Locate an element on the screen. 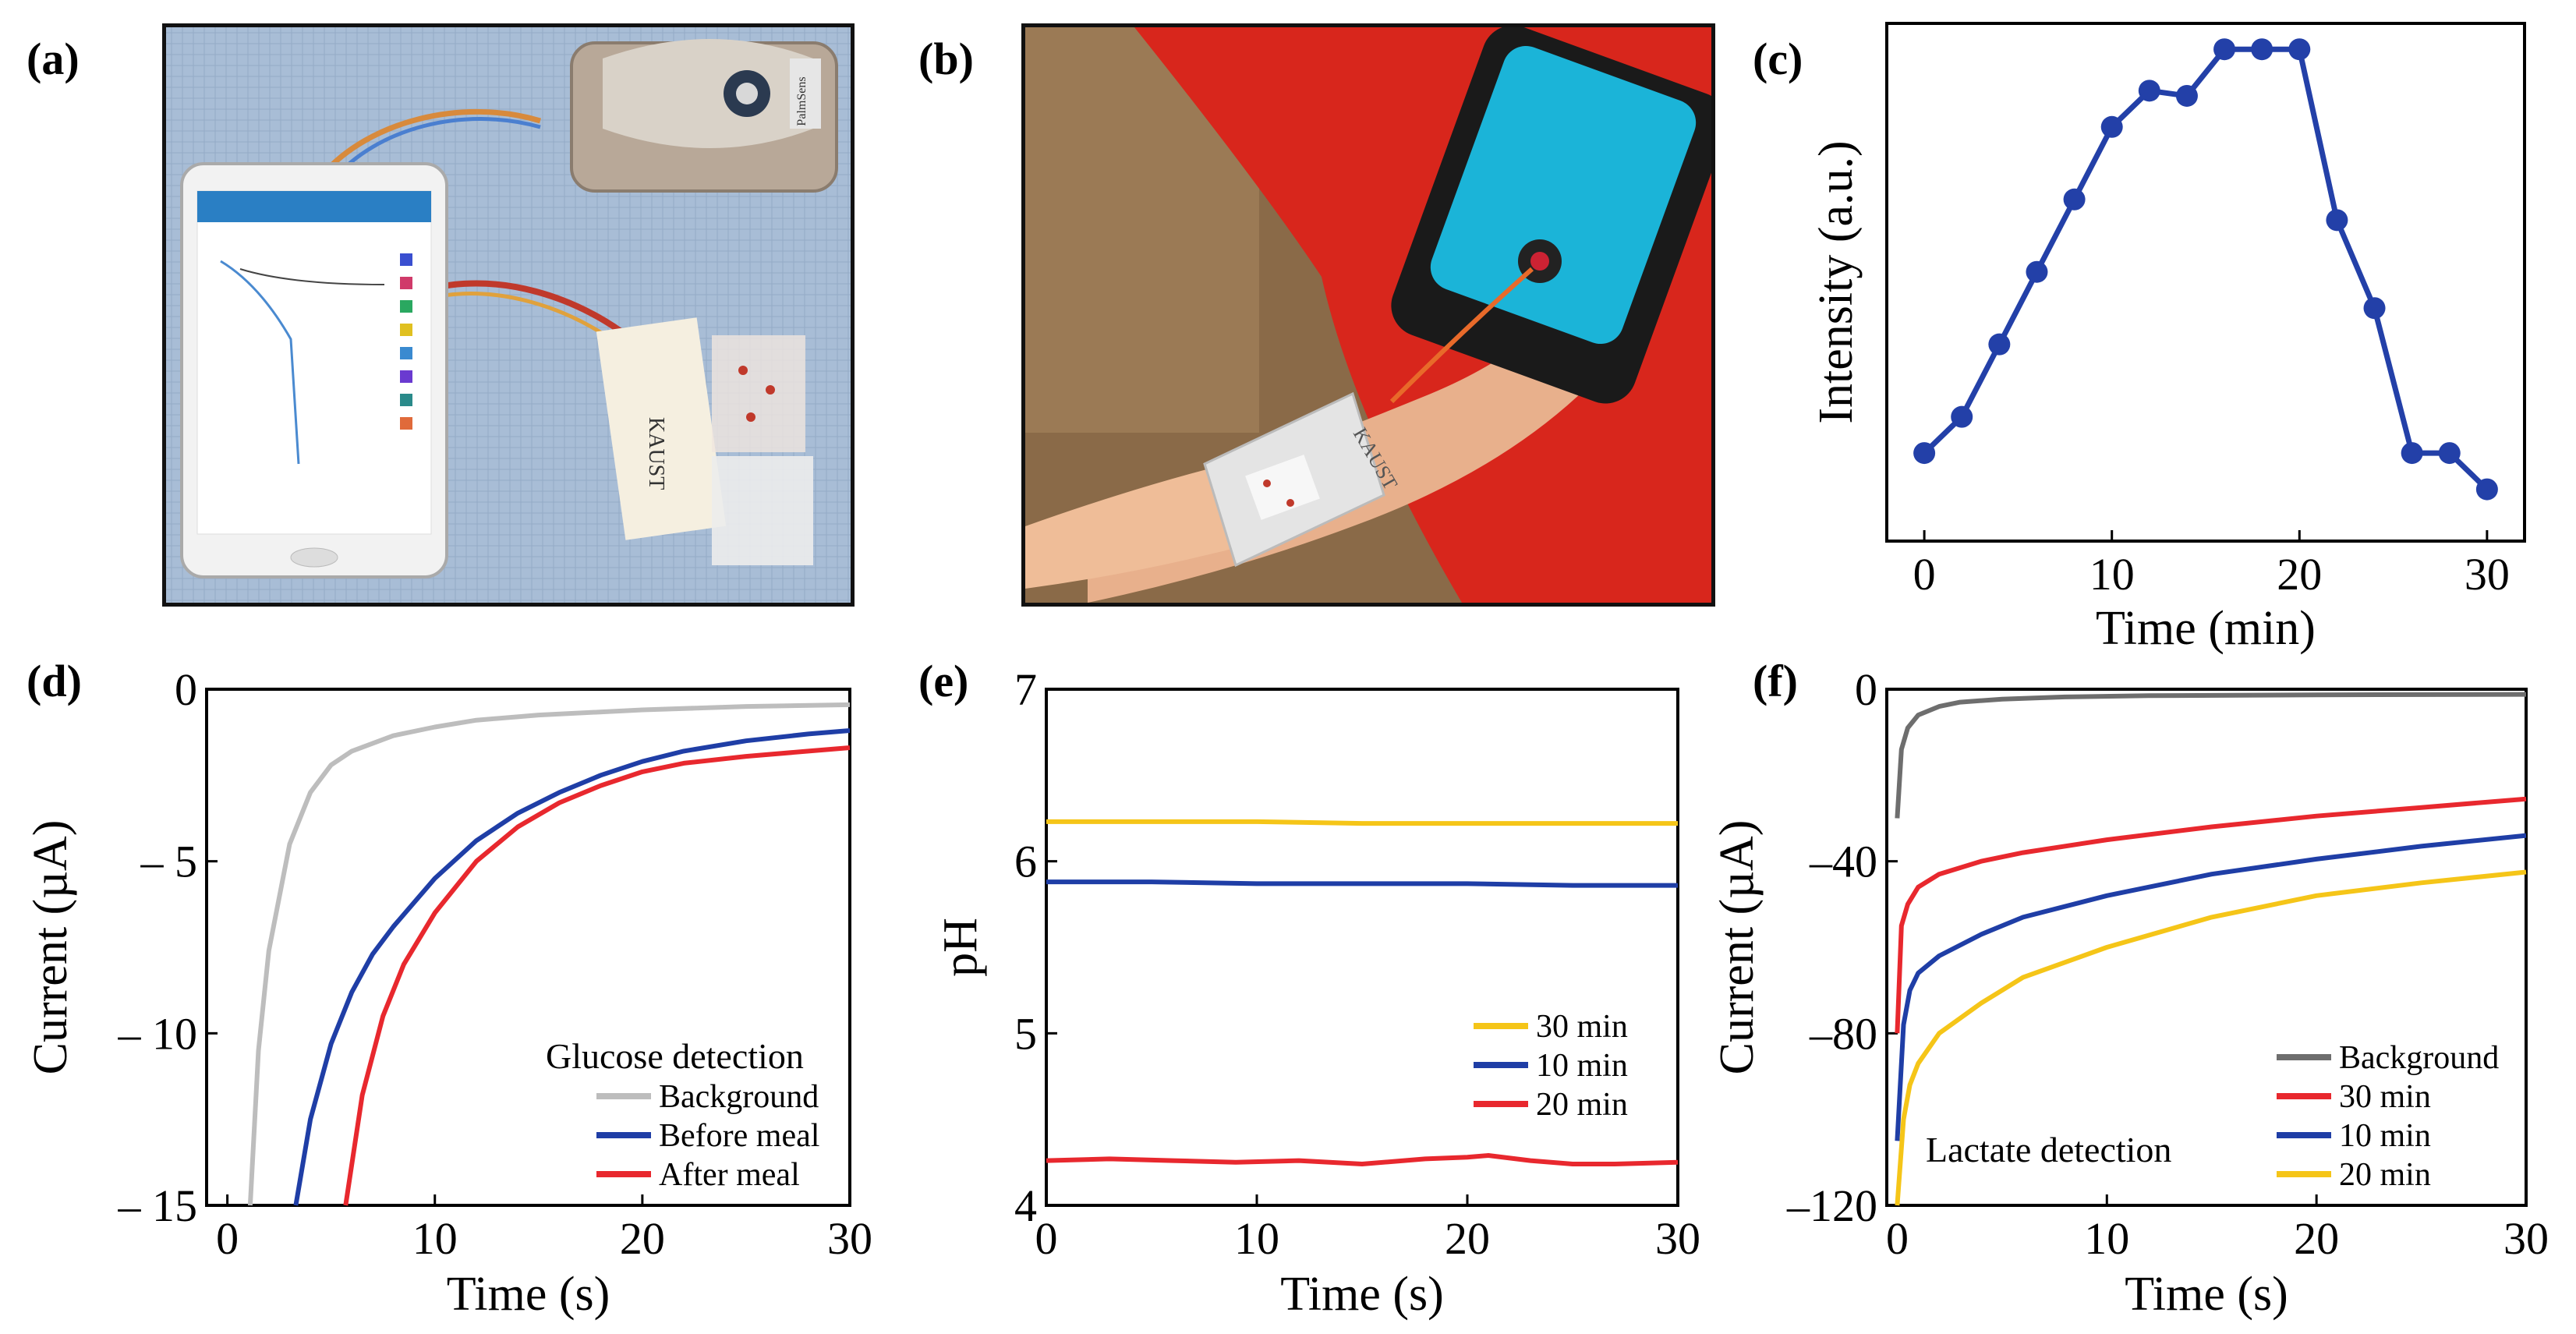 This screenshot has height=1334, width=2576. panel-label-a: (a) is located at coordinates (53, 59).